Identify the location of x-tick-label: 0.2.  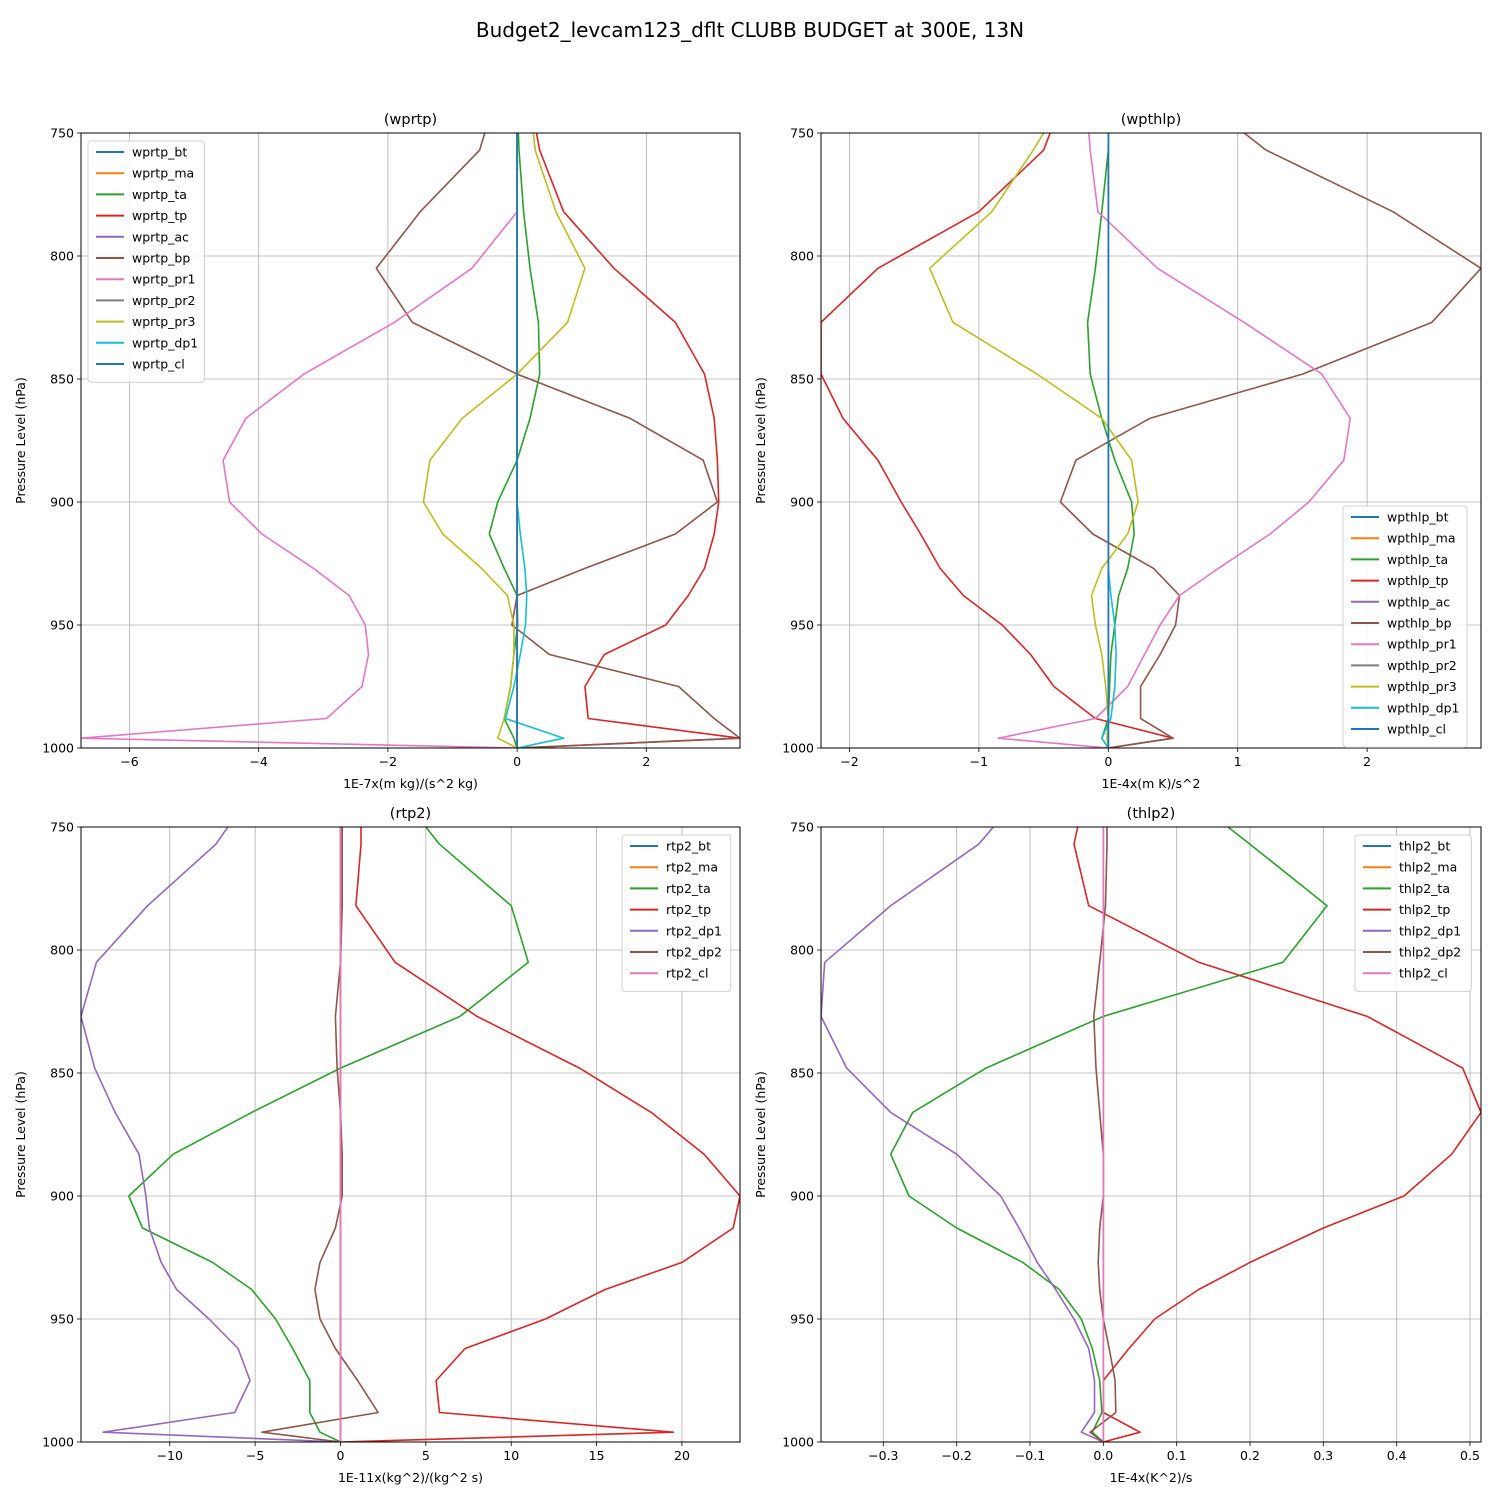
(1250, 1455).